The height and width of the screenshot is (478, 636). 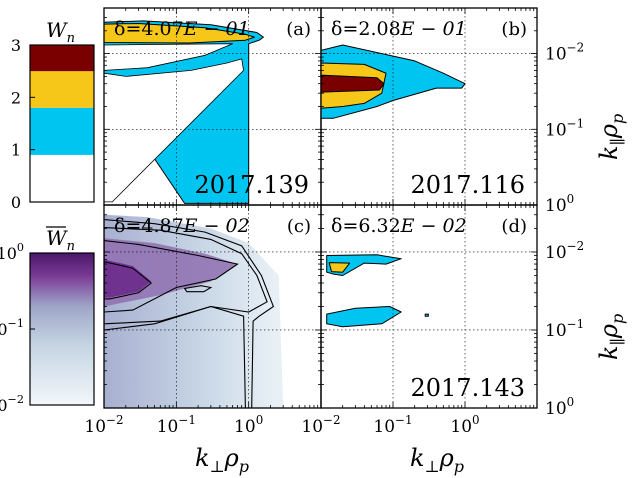 What do you see at coordinates (16, 202) in the screenshot?
I see `colorbar-tick-label: 0` at bounding box center [16, 202].